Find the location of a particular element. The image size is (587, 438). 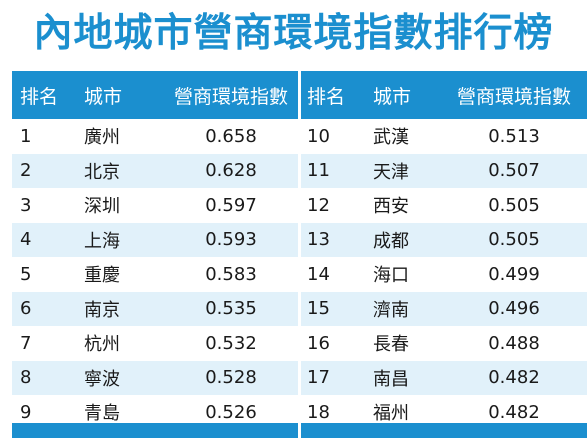

table-row: 12 西安 0.505 is located at coordinates (444, 205).